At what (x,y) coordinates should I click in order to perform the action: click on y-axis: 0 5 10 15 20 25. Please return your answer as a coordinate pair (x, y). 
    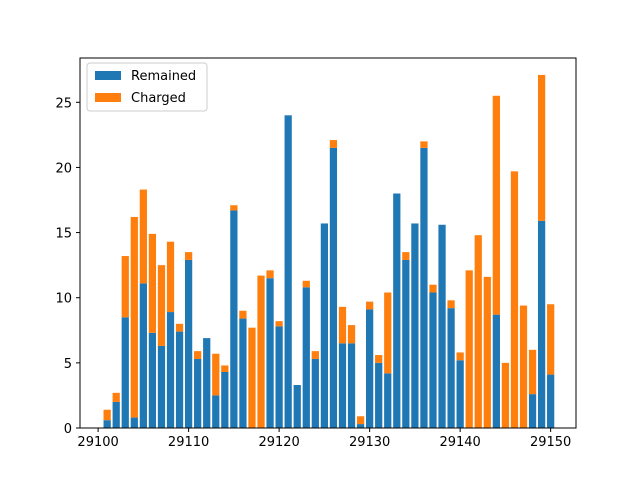
    Looking at the image, I should click on (67, 266).